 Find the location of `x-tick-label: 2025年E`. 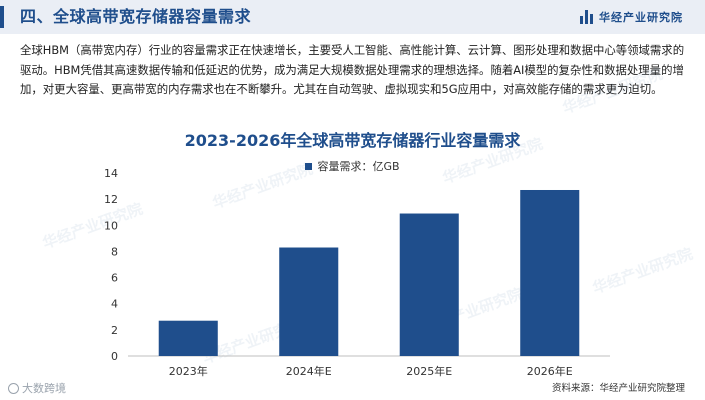

x-tick-label: 2025年E is located at coordinates (429, 371).